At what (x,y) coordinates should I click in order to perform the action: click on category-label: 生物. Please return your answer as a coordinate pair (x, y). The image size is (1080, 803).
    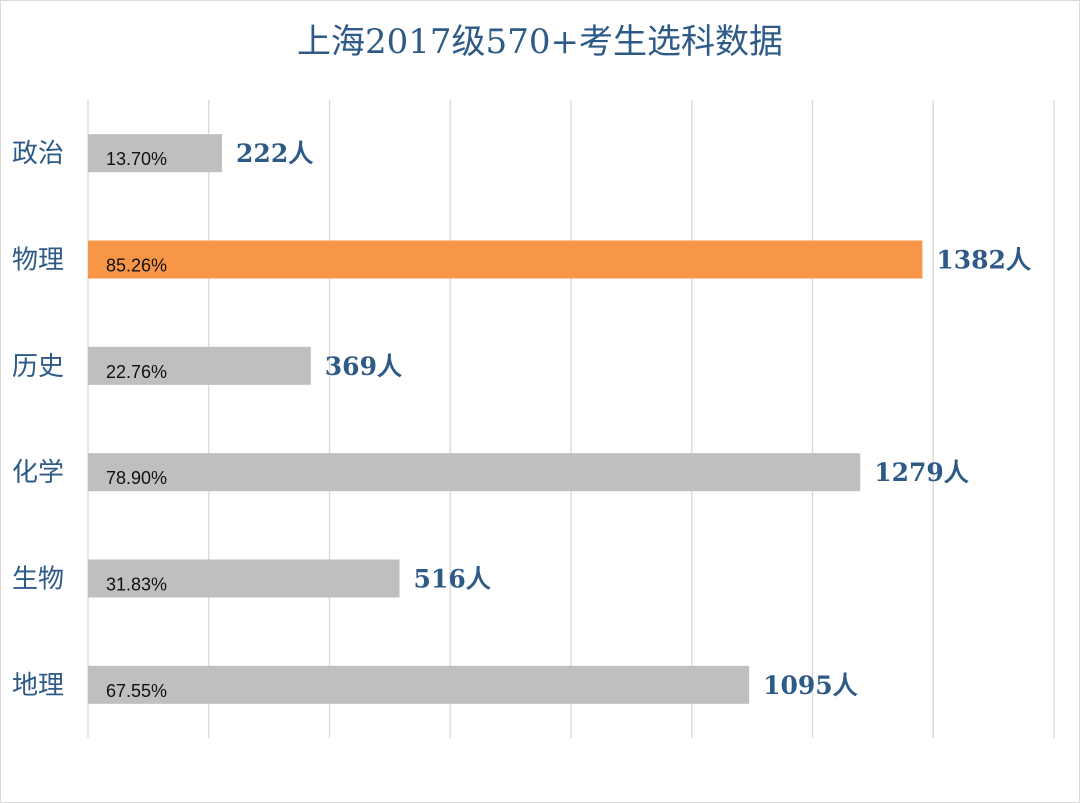
    Looking at the image, I should click on (38, 580).